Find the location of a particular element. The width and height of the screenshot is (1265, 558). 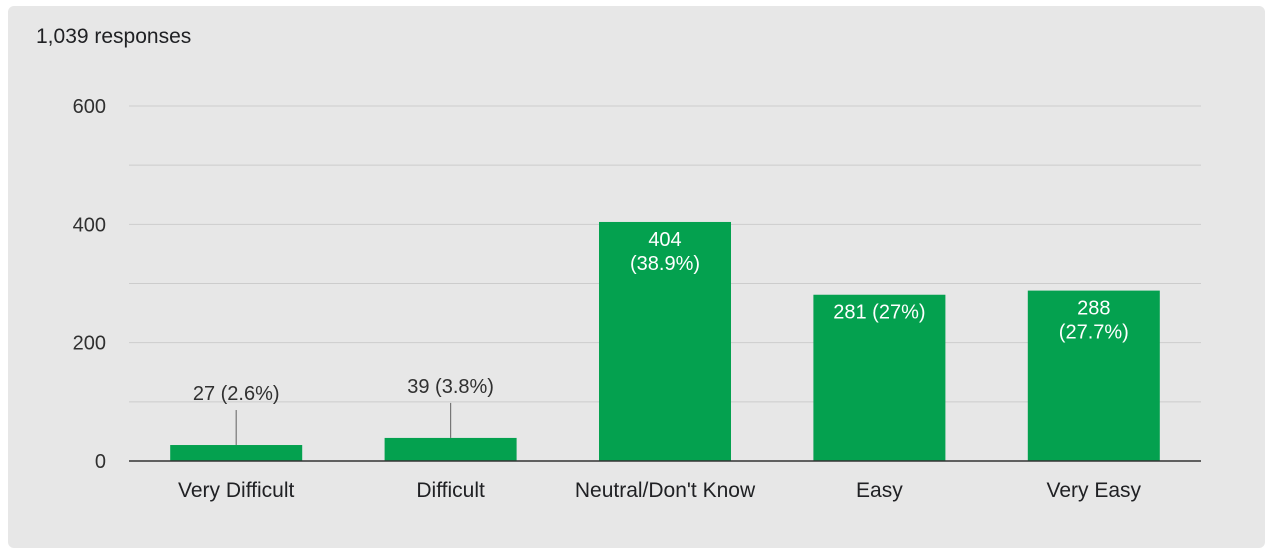

data-label: 404 is located at coordinates (664, 240).